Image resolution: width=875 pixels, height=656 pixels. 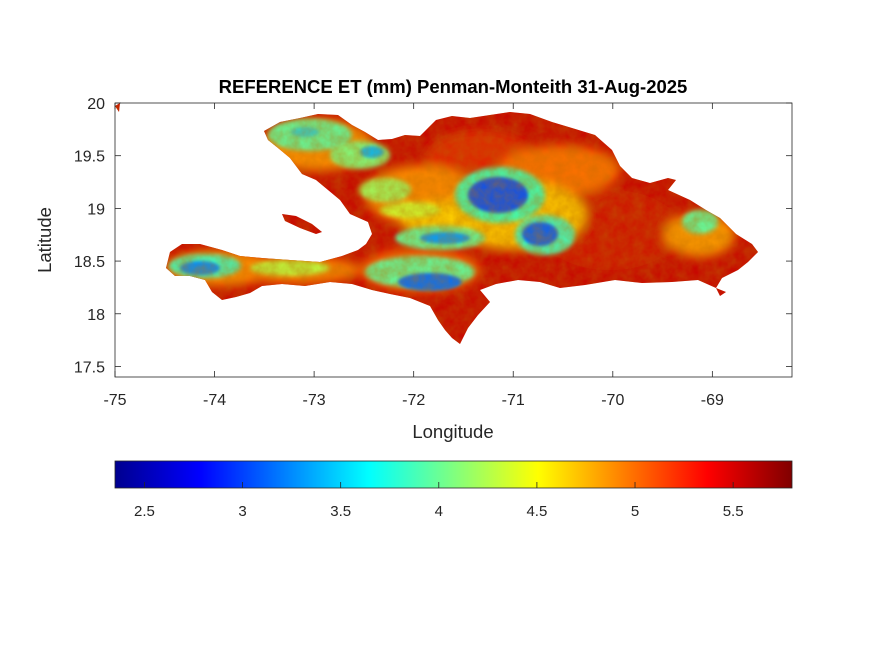 What do you see at coordinates (712, 400) in the screenshot?
I see `x-tick-label: -69` at bounding box center [712, 400].